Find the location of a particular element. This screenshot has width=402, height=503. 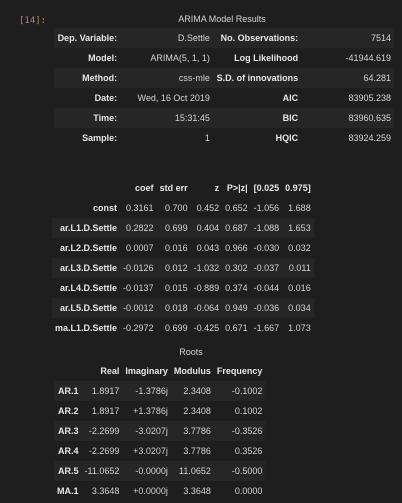

summary-label: Time: is located at coordinates (87, 118).